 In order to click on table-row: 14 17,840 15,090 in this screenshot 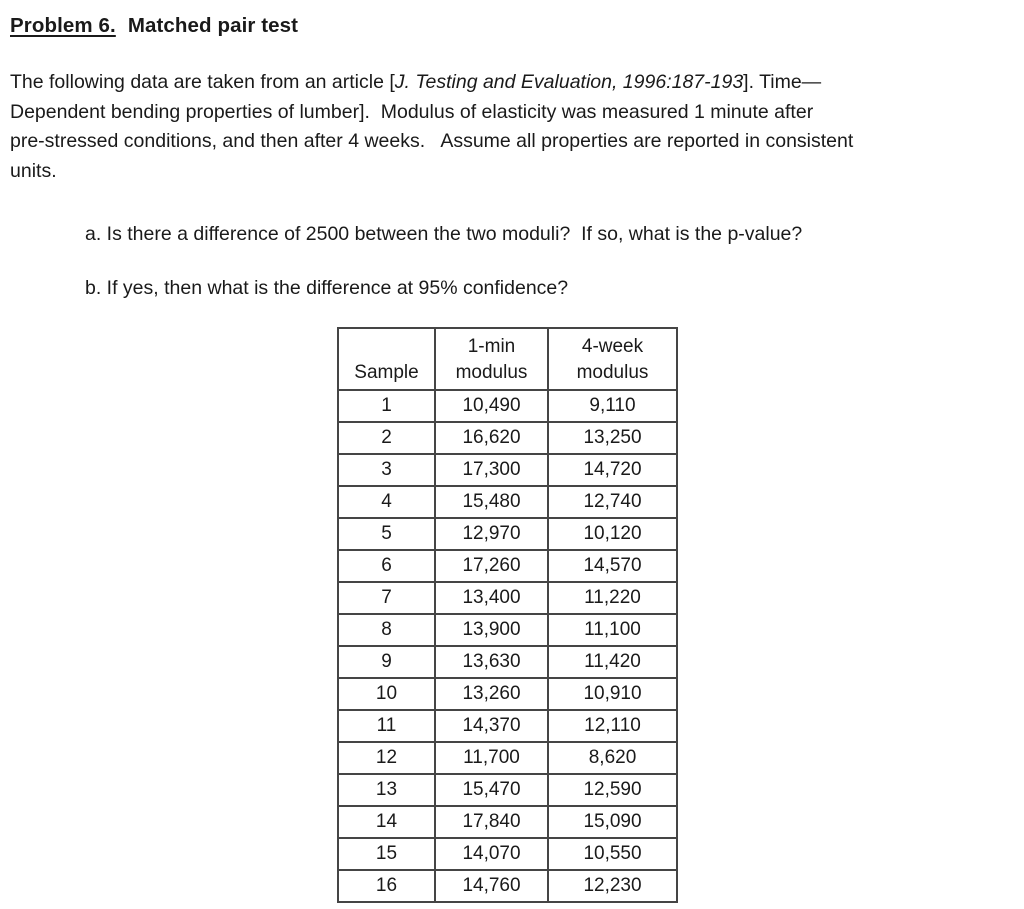, I will do `click(507, 822)`.